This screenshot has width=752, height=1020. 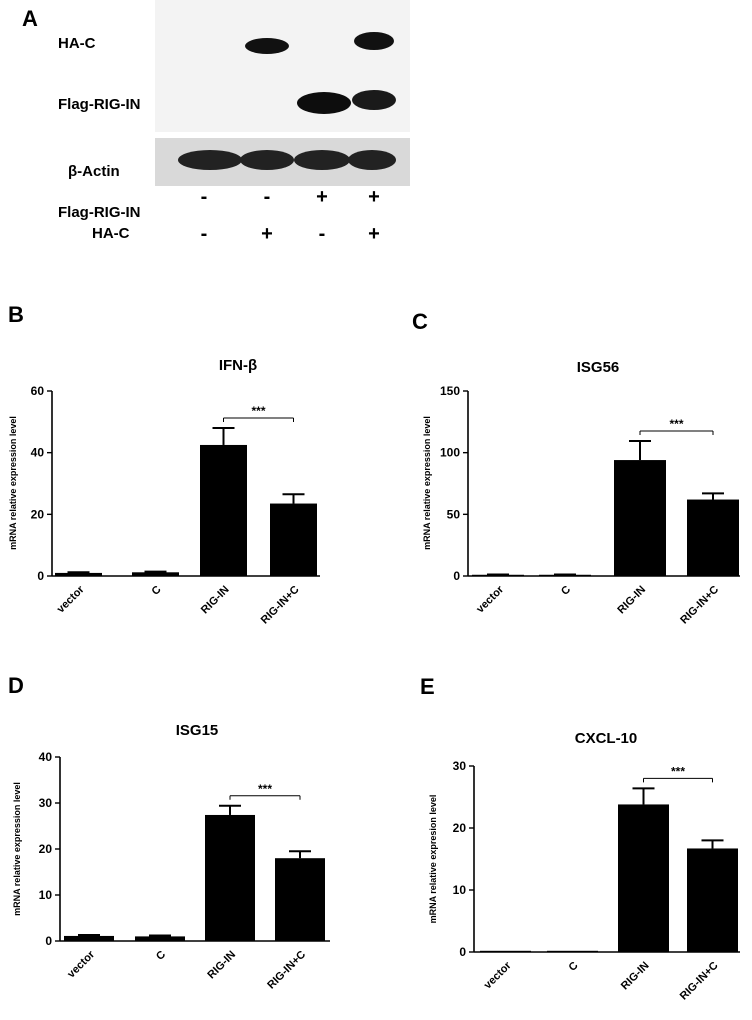 What do you see at coordinates (267, 234) in the screenshot?
I see `sign-ha-lane-2: +` at bounding box center [267, 234].